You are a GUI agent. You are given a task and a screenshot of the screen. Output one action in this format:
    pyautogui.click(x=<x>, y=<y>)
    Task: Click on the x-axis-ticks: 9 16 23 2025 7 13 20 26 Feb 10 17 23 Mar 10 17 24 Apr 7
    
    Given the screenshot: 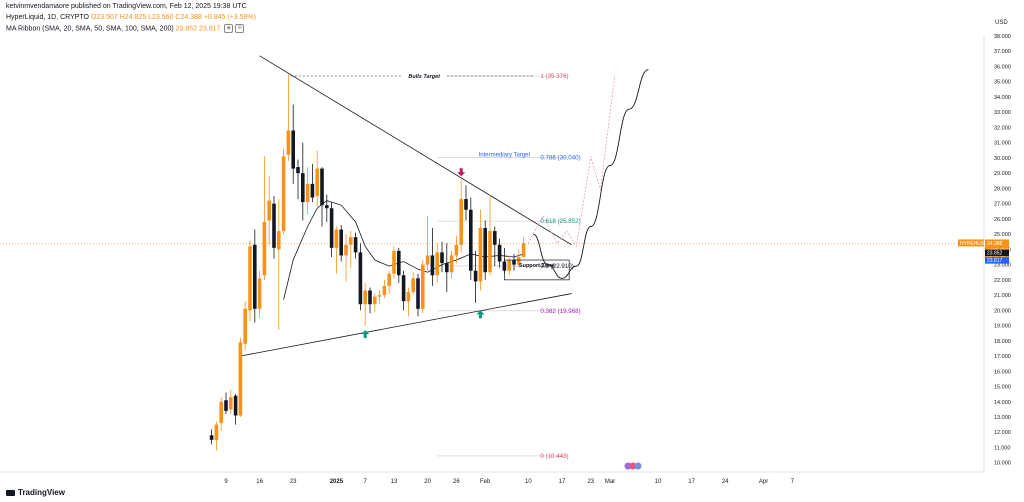 What is the action you would take?
    pyautogui.click(x=509, y=482)
    